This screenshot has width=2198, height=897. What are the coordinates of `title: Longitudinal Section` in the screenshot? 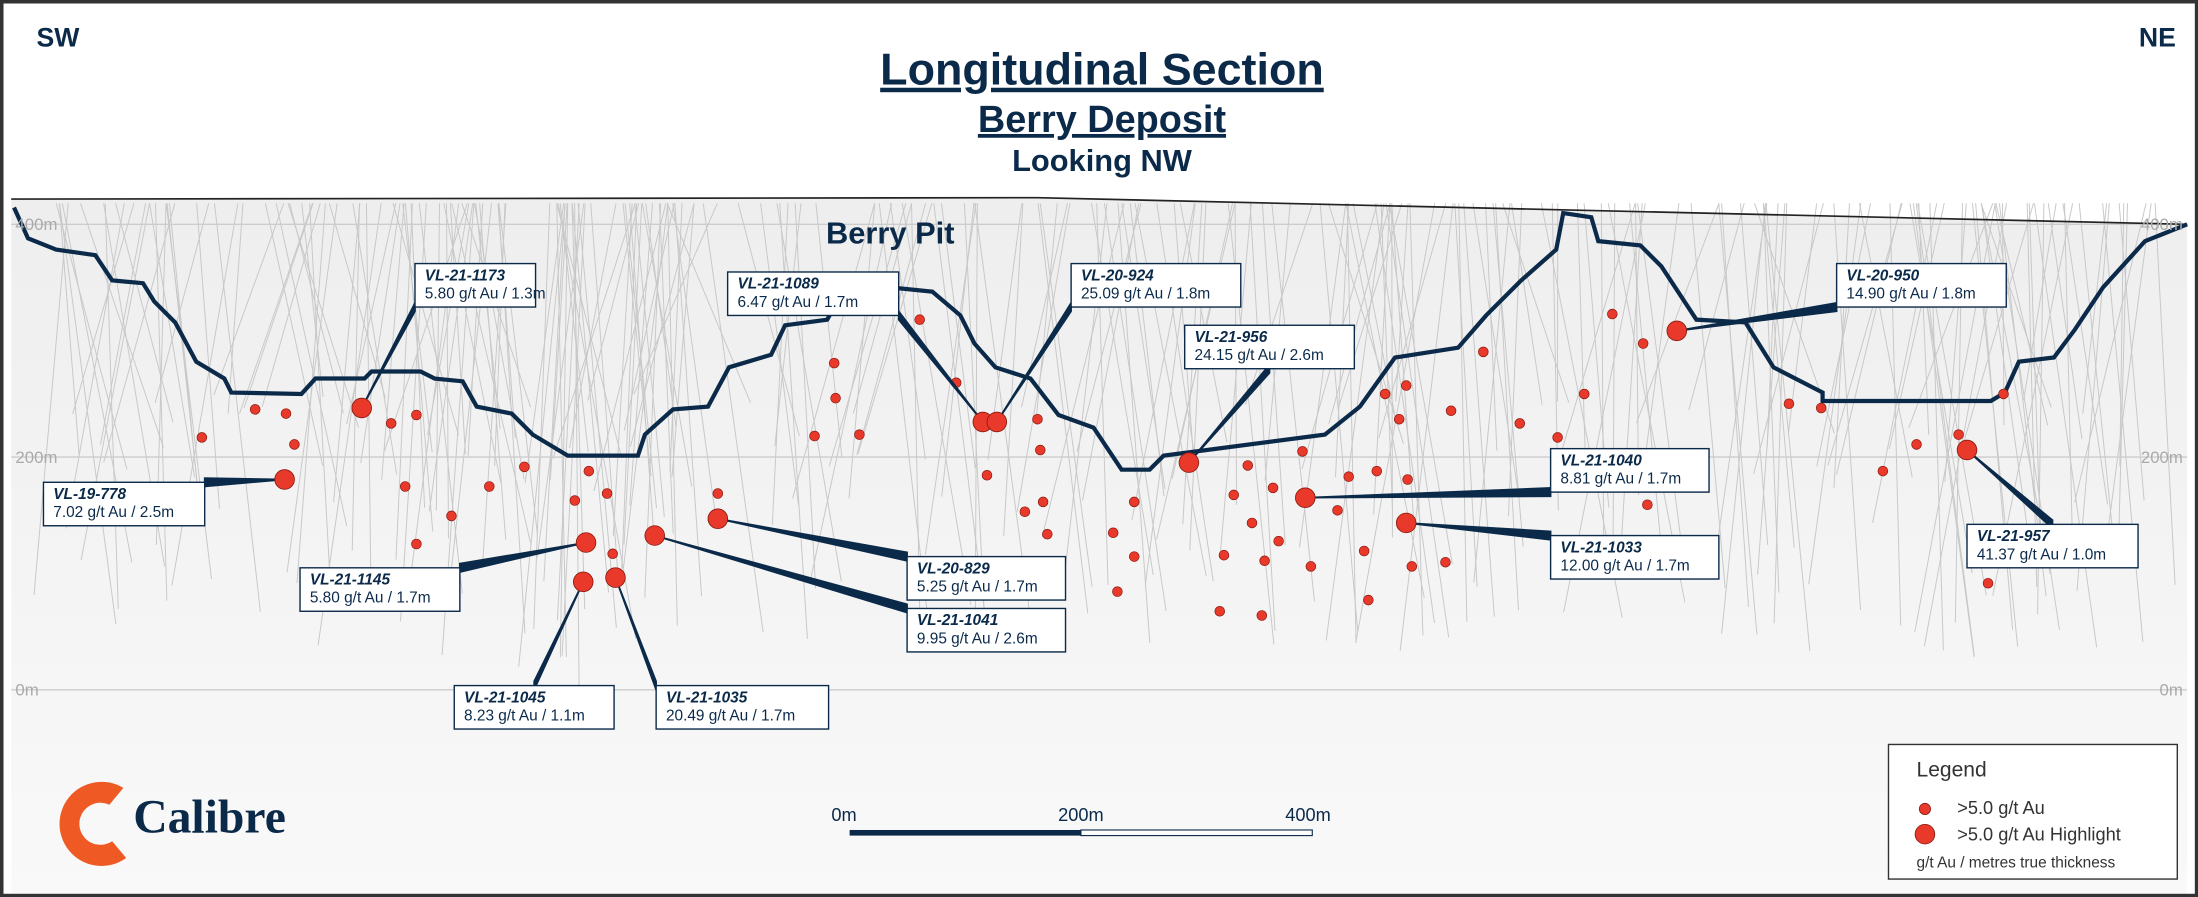 It's located at (1102, 69).